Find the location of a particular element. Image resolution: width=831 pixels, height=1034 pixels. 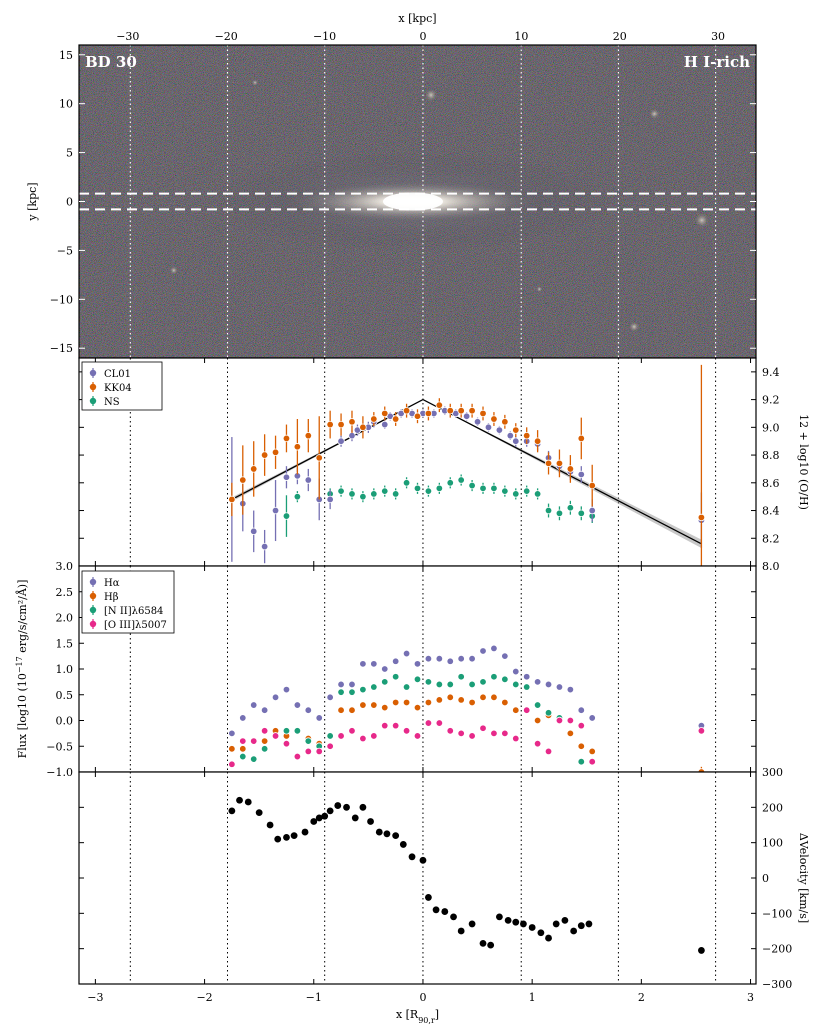

flux-legend-box is located at coordinates (128, 602).